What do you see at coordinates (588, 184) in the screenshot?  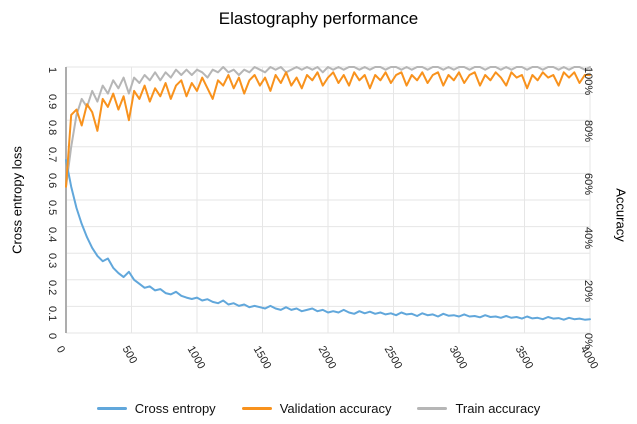 I see `y-right-tick-label: 60%` at bounding box center [588, 184].